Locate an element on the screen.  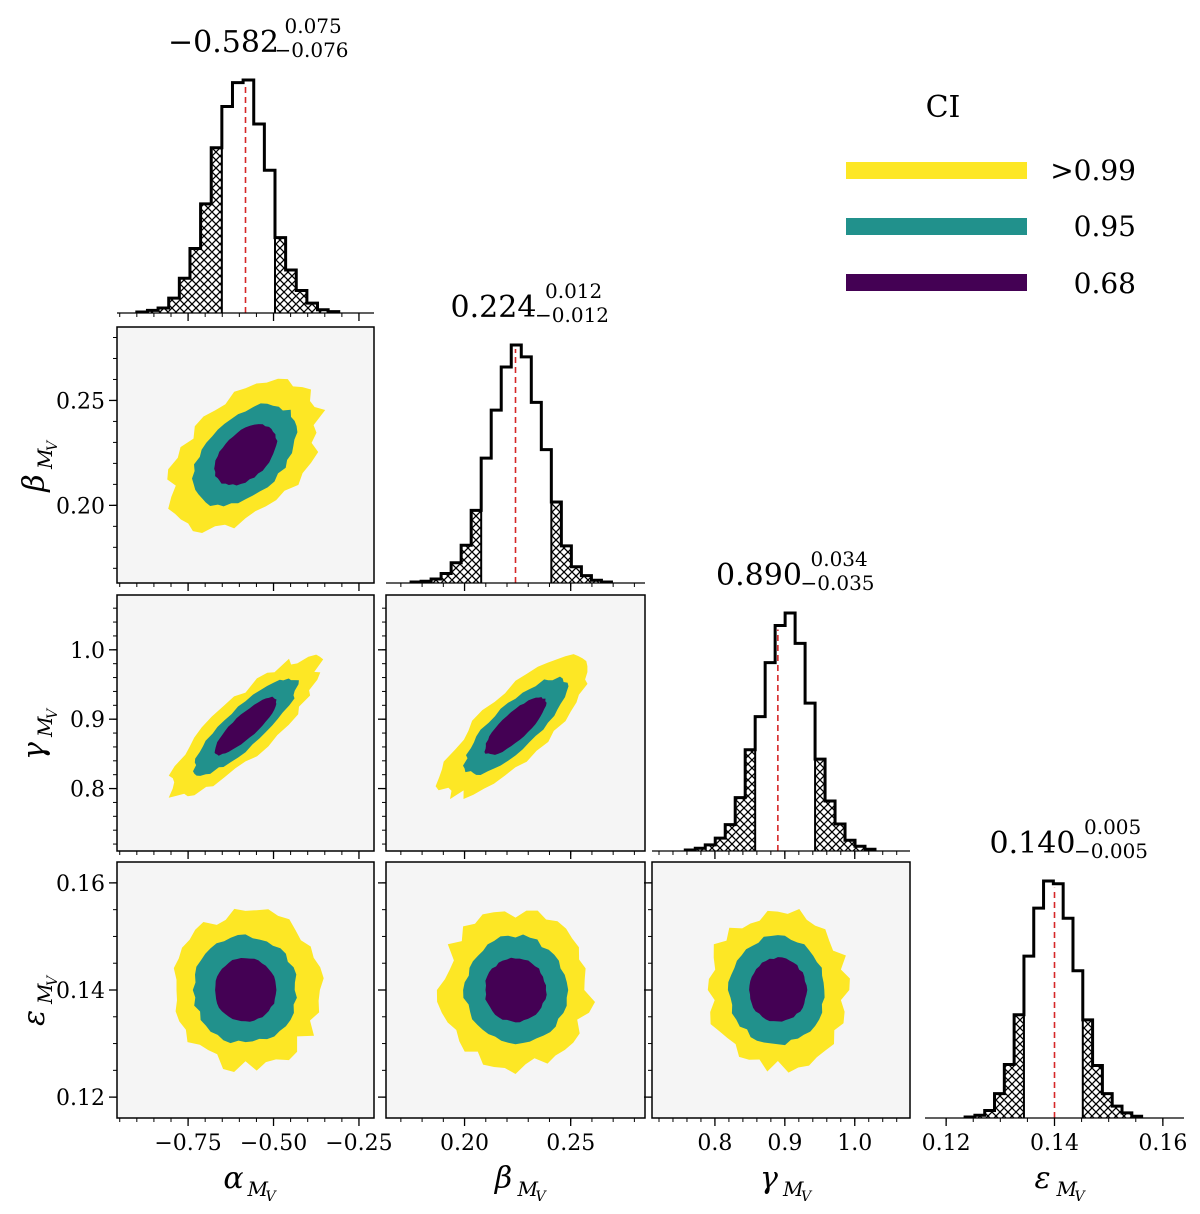
stat-title-epsilon: 0.140 is located at coordinates (1033, 843).